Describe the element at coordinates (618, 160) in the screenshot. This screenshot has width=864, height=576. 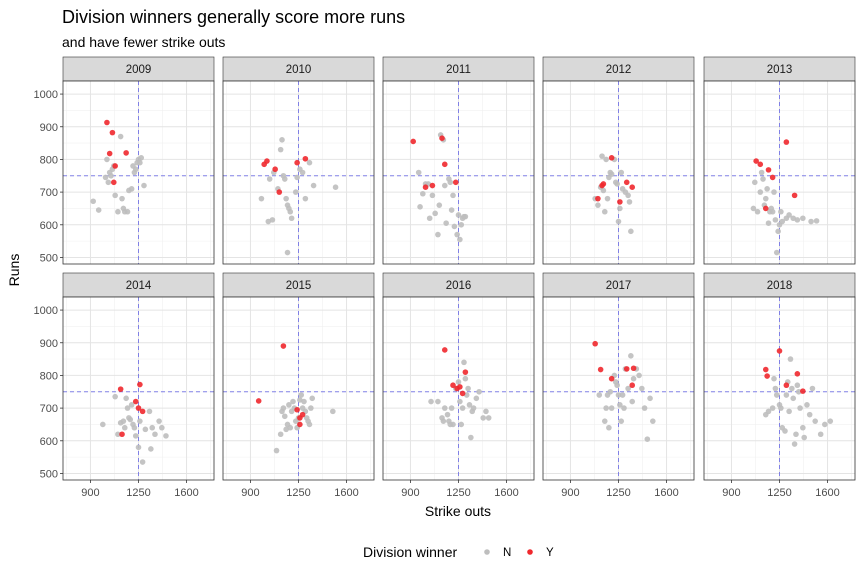
I see `facet-panel-2012: 2012` at that location.